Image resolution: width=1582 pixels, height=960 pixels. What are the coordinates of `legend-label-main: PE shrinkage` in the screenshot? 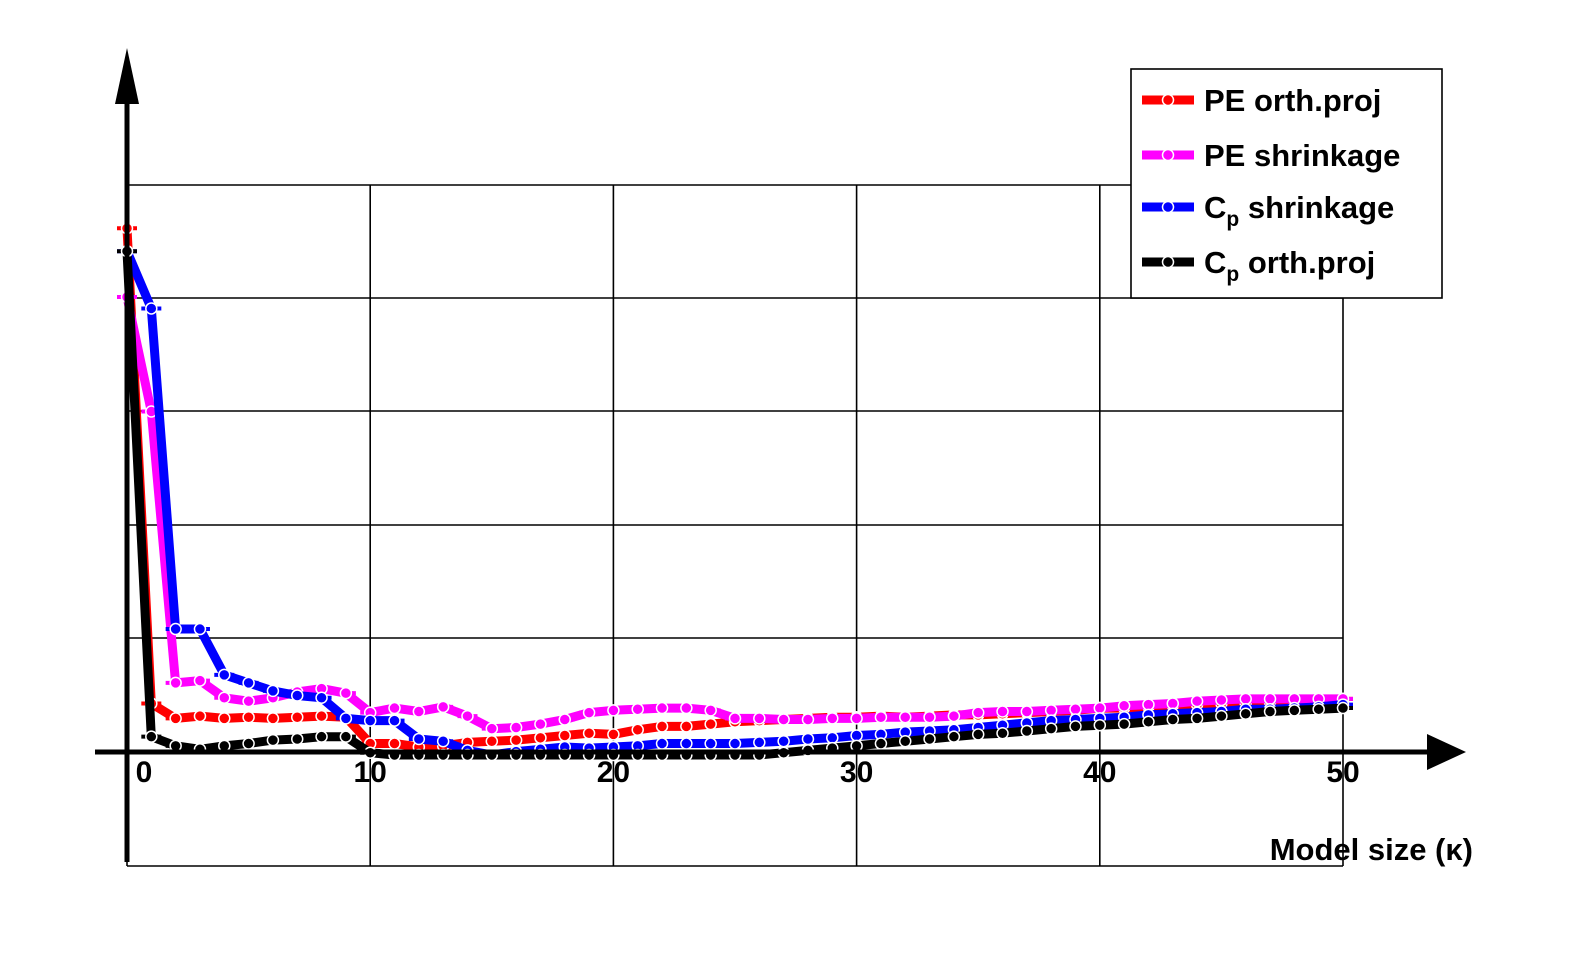 It's located at (1302, 155).